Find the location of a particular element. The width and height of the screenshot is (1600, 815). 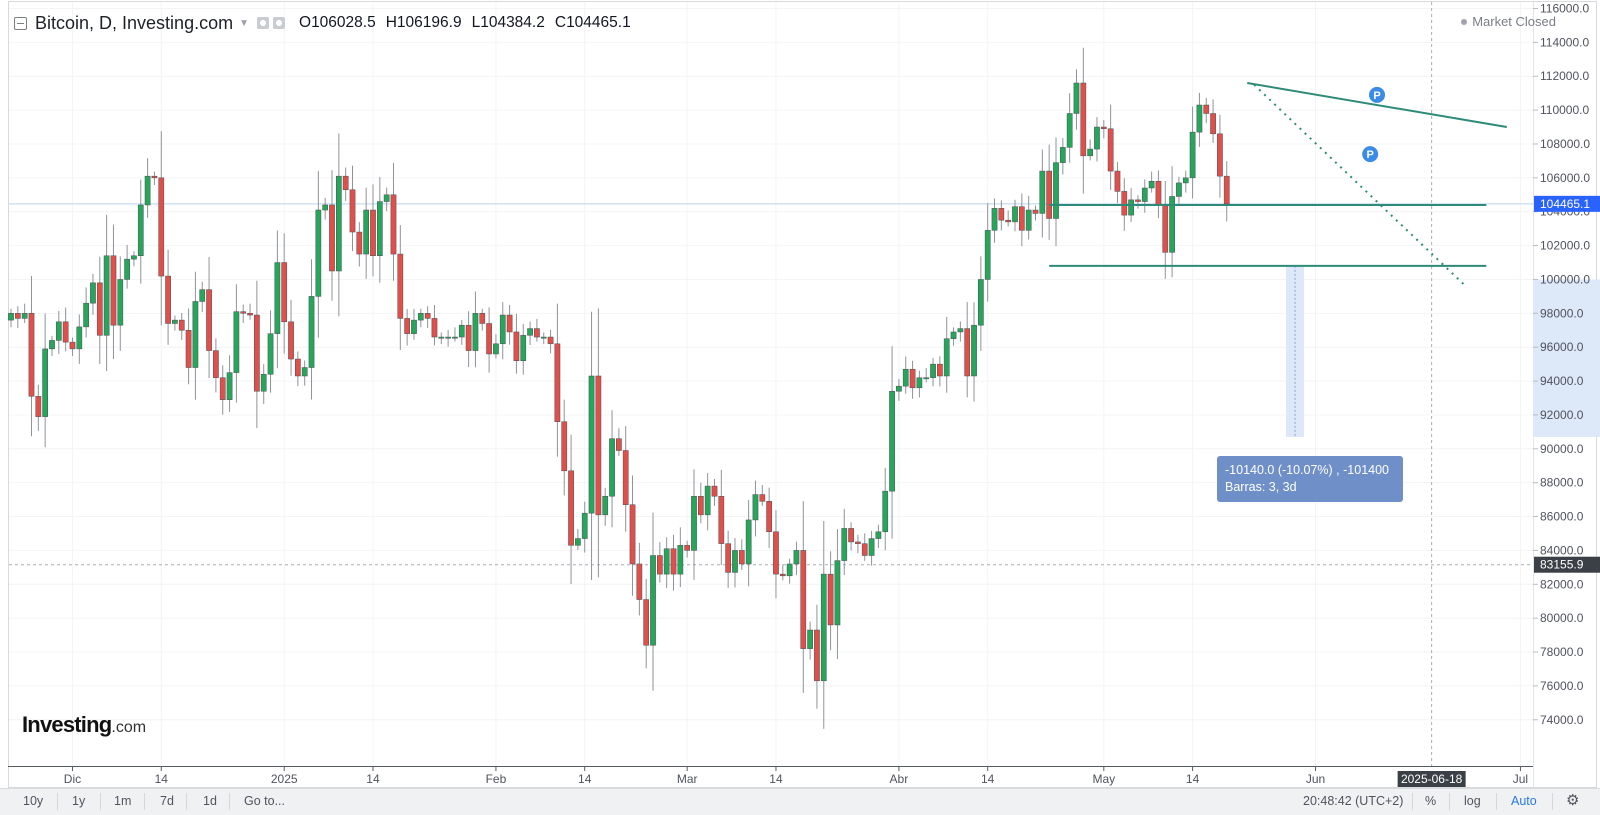

range-10y-button: 10y is located at coordinates (33, 801).